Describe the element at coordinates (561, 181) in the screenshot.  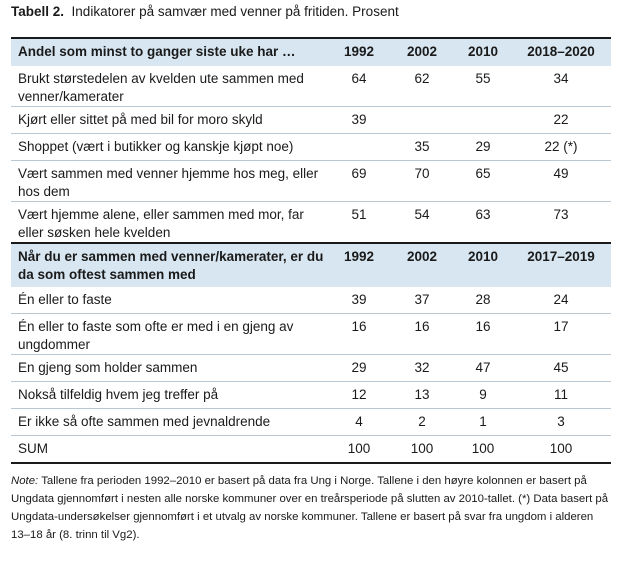
I see `cell-value: 49` at that location.